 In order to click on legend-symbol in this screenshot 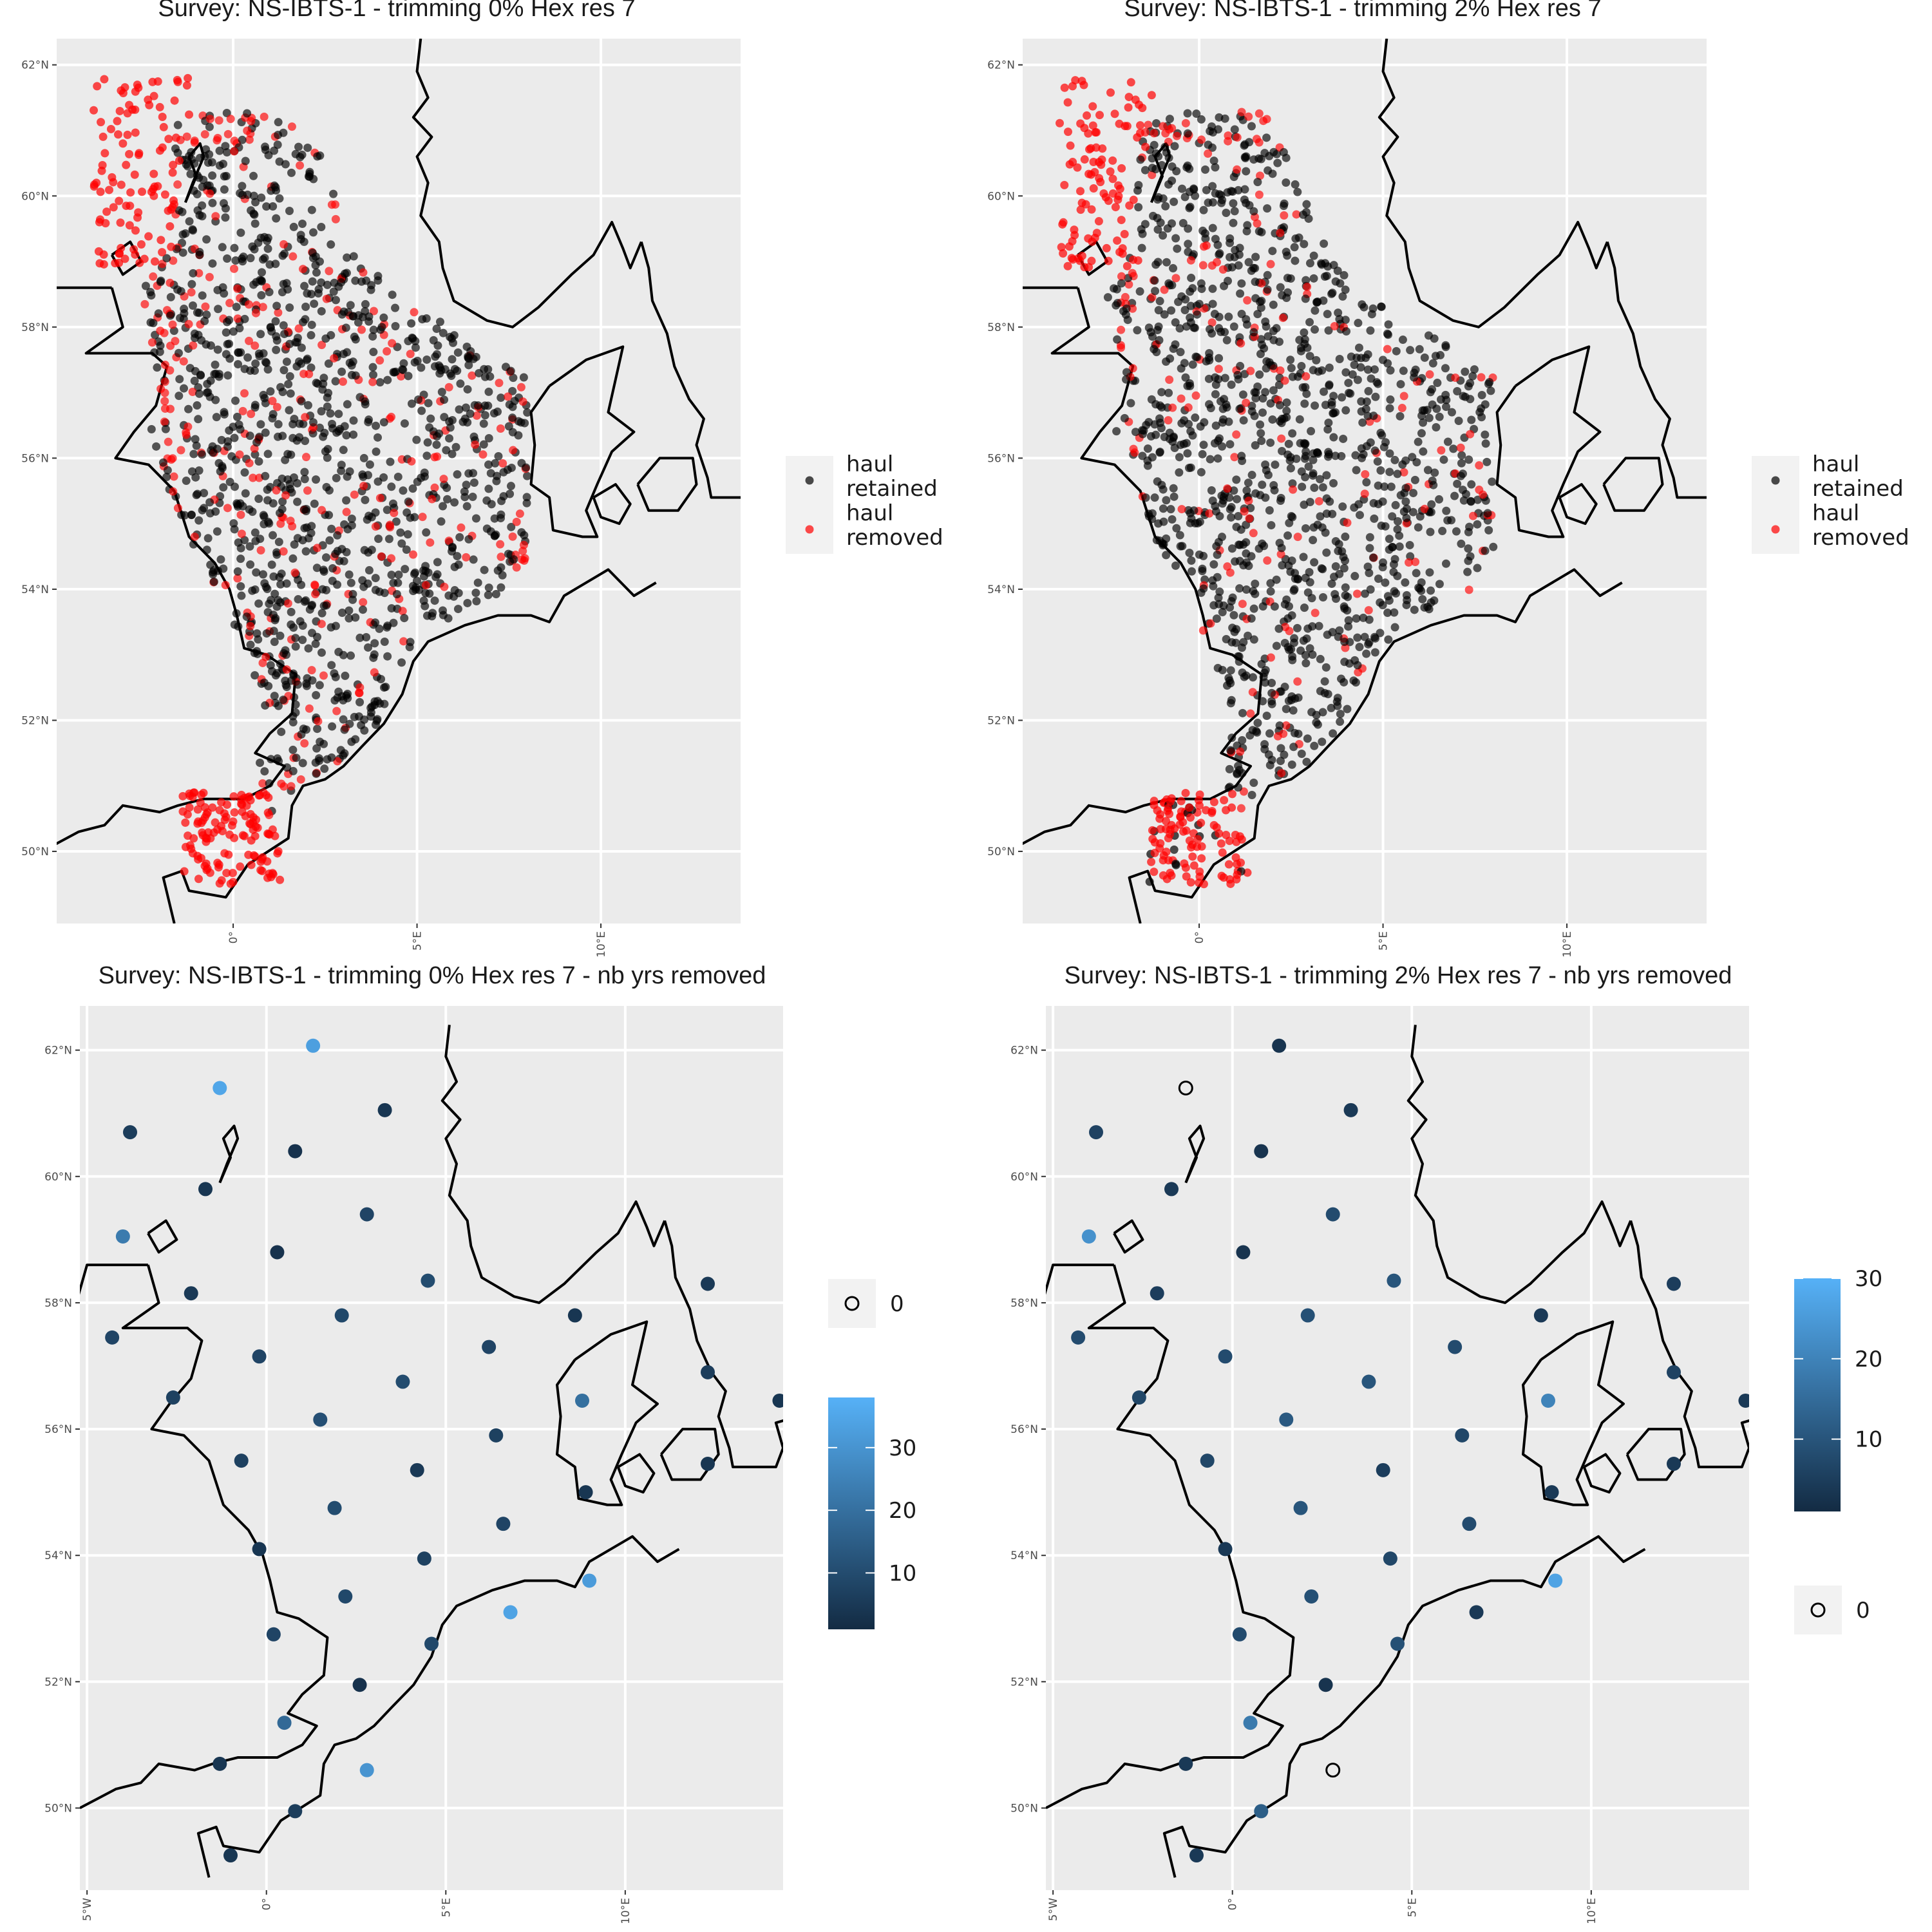, I will do `click(810, 529)`.